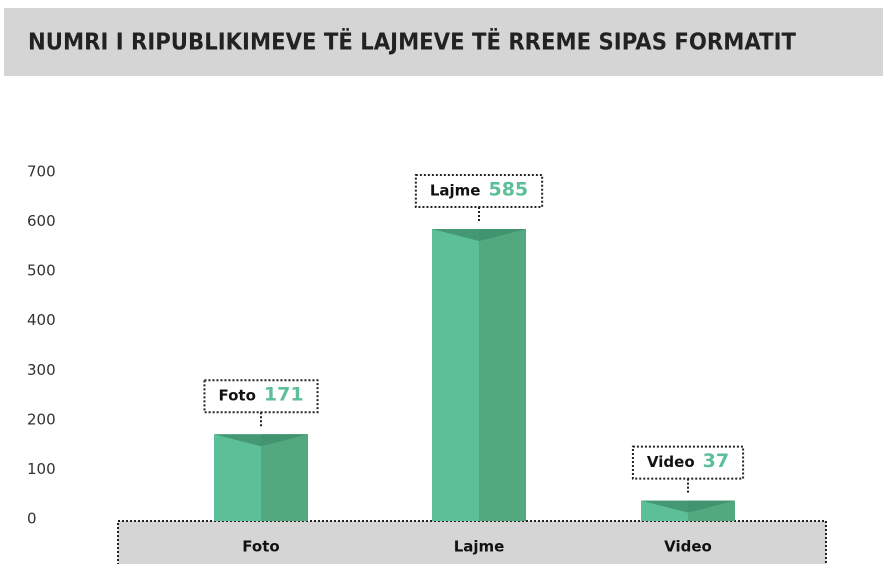 This screenshot has height=564, width=883. What do you see at coordinates (688, 547) in the screenshot?
I see `x-tick-label: Video` at bounding box center [688, 547].